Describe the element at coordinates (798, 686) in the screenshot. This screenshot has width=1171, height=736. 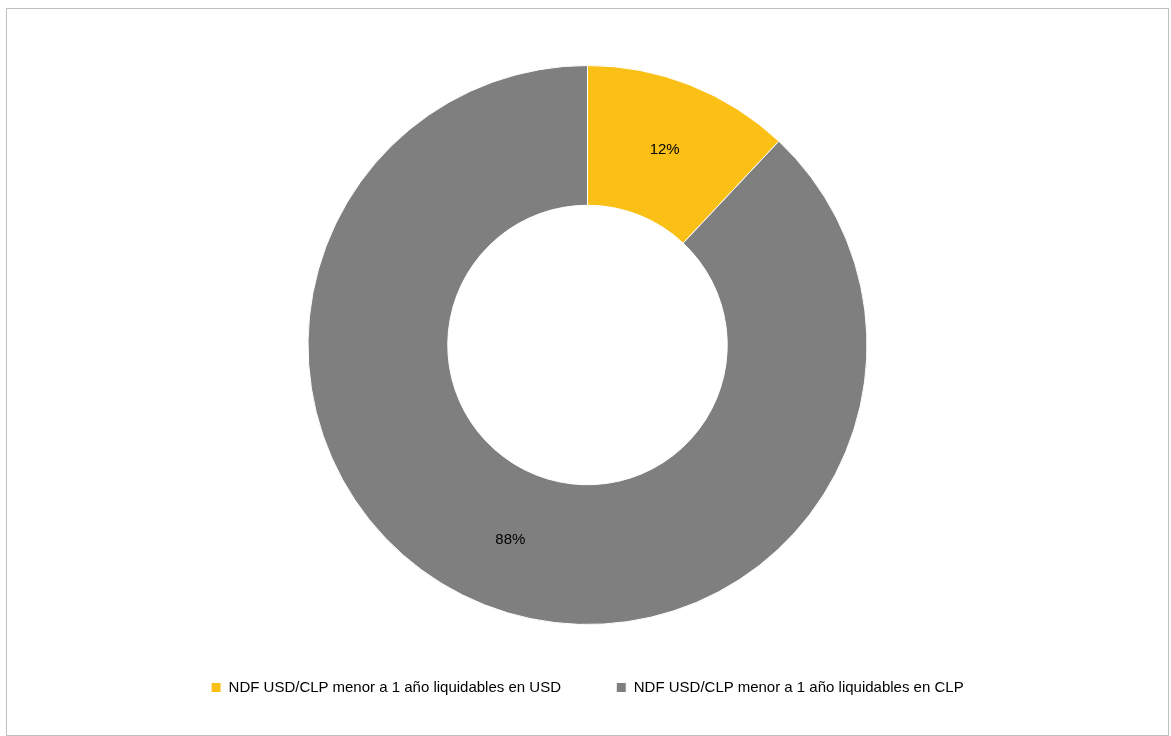
I see `legend-label: NDF USD/CLP menor a 1 año liquidables en CLP` at that location.